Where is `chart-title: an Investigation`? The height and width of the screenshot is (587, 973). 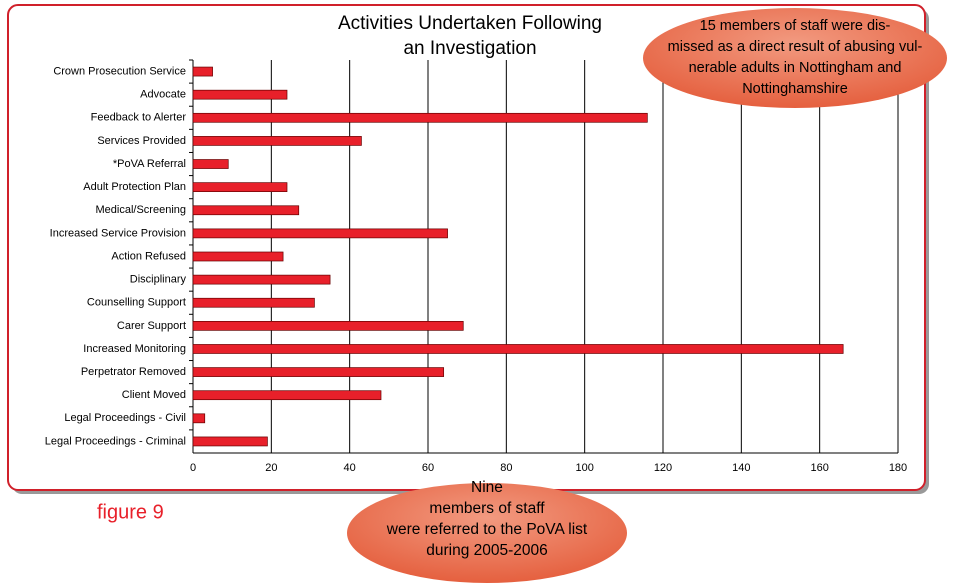 chart-title: an Investigation is located at coordinates (469, 48).